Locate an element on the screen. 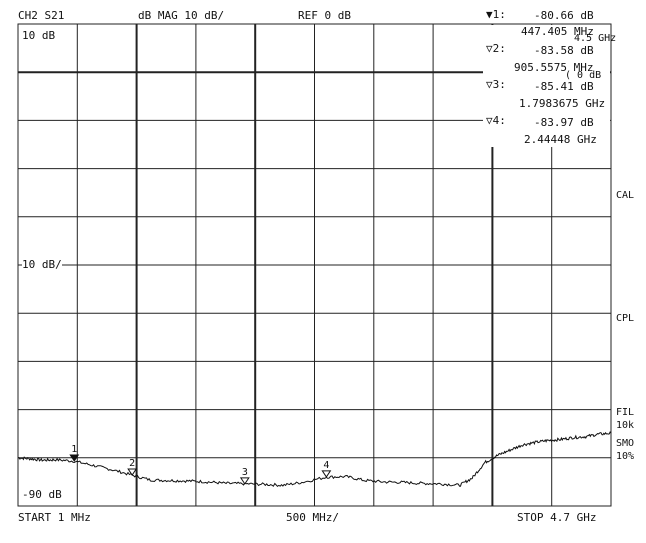 This screenshot has width=646, height=543. marker-1-triangle is located at coordinates (74, 458).